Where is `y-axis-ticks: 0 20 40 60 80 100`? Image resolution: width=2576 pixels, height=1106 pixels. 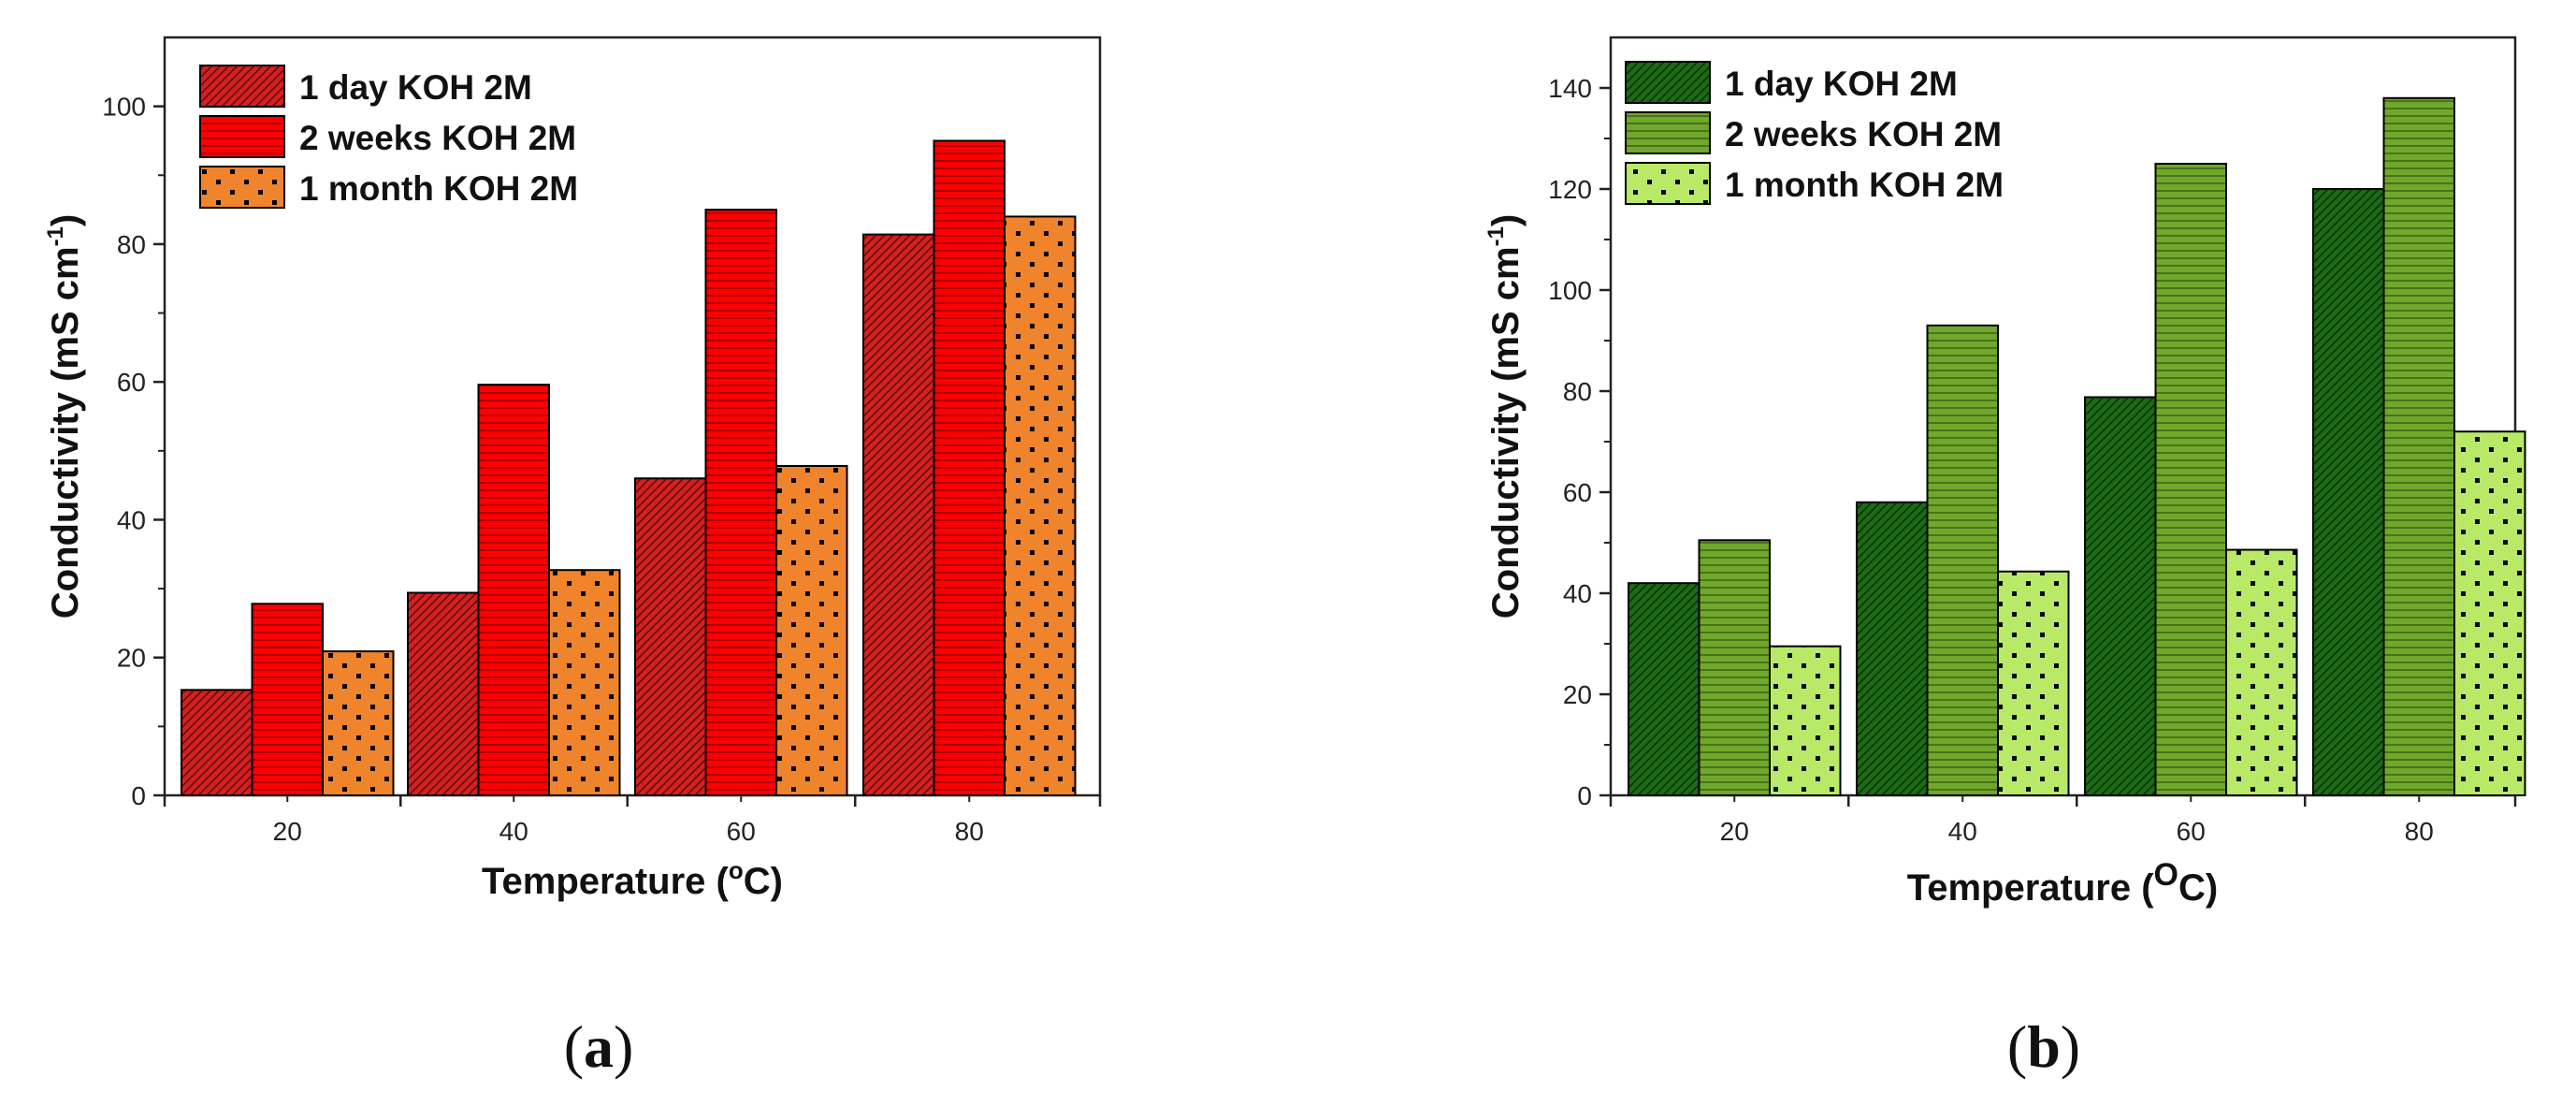 y-axis-ticks: 0 20 40 60 80 100 is located at coordinates (133, 451).